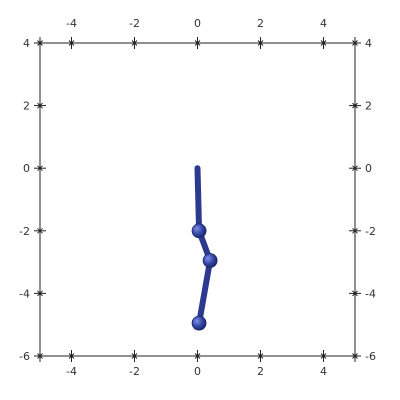 This screenshot has width=400, height=400. I want to click on y-tick-label-right: 0, so click(368, 168).